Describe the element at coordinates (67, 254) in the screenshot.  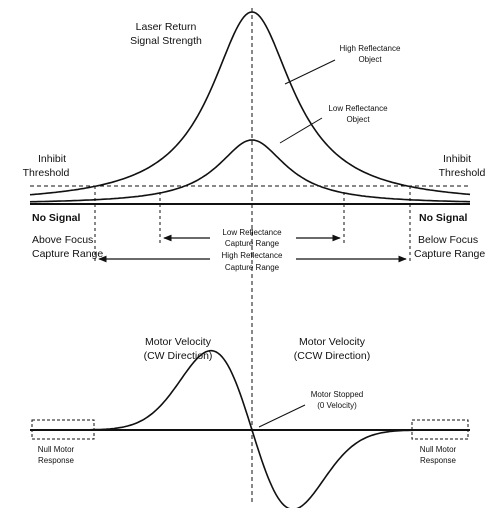
I see `above-focus-label-line2: Capture Range` at that location.